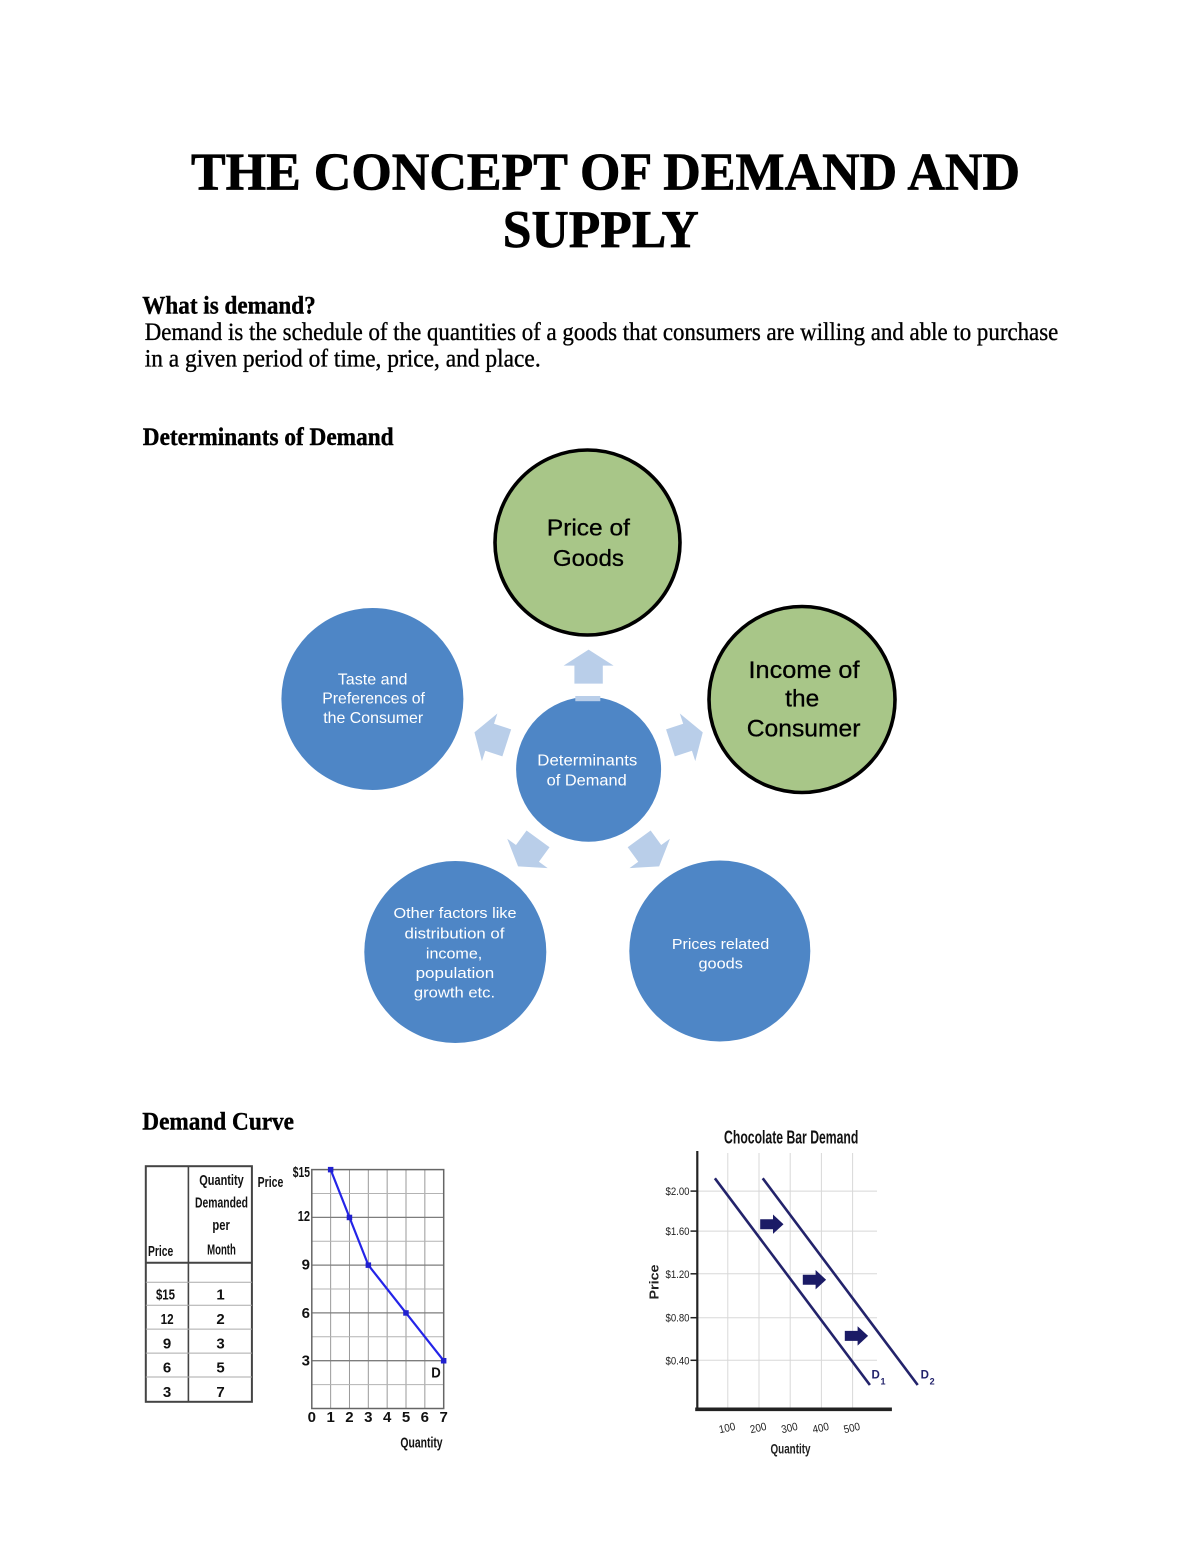 The height and width of the screenshot is (1553, 1200). I want to click on svg-text: Demanded, so click(221, 1202).